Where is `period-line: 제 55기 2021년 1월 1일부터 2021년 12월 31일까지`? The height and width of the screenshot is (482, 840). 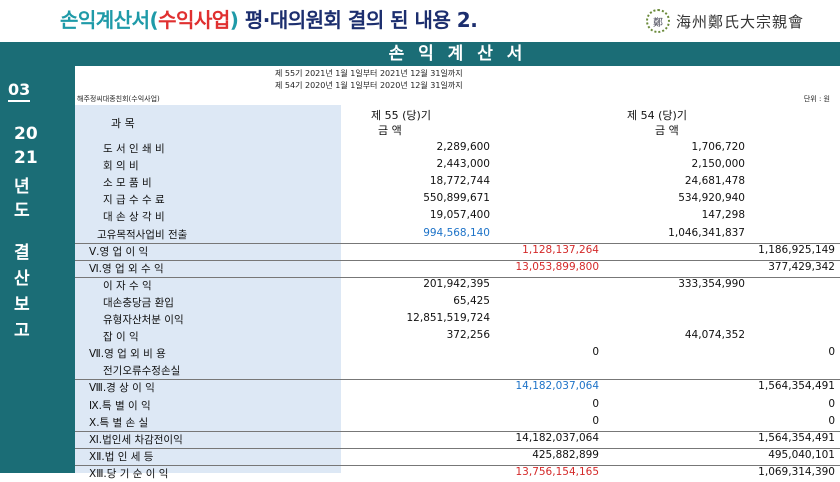 period-line: 제 55기 2021년 1월 1일부터 2021년 12월 31일까지 is located at coordinates (369, 73).